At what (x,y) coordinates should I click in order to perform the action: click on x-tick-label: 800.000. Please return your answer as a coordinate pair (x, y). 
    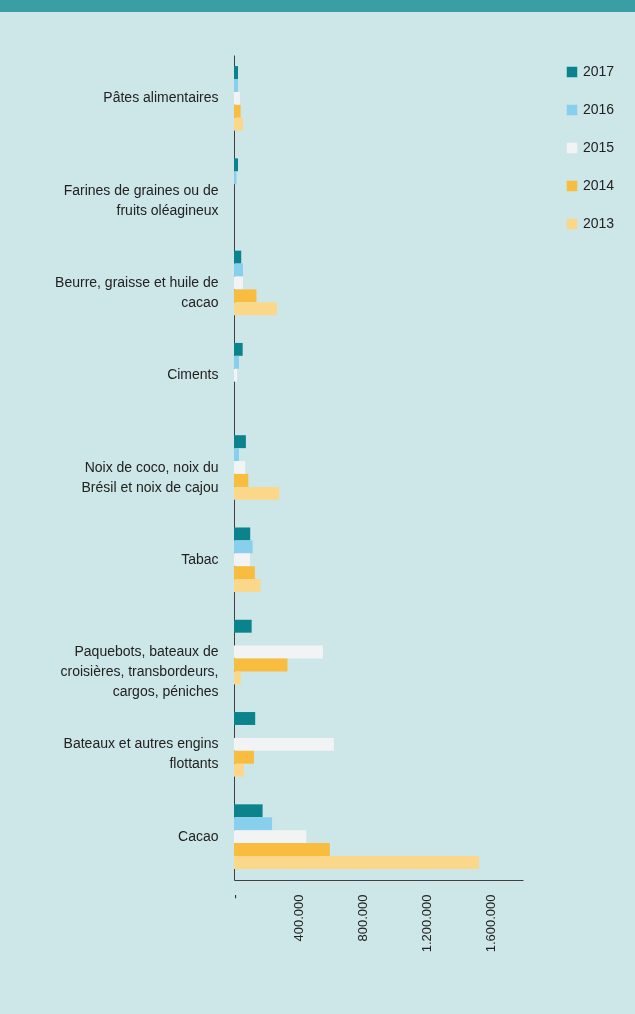
    Looking at the image, I should click on (362, 918).